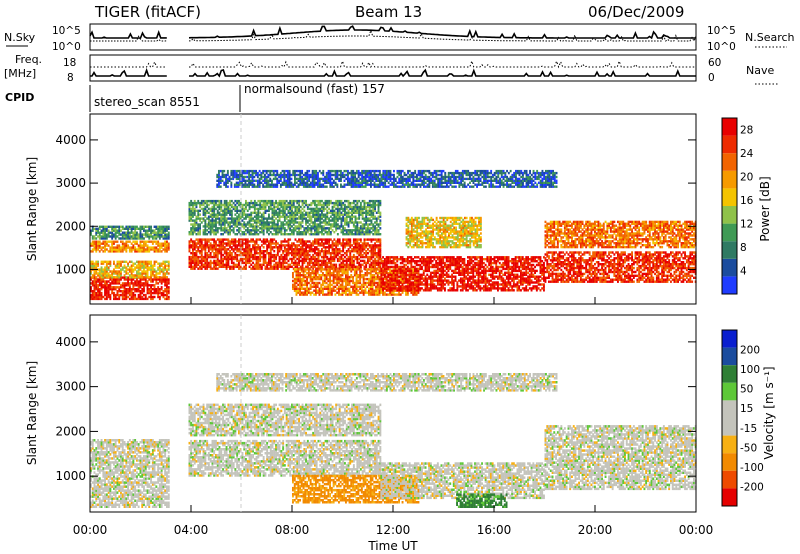  I want to click on heat-cell-1906, so click(297, 241).